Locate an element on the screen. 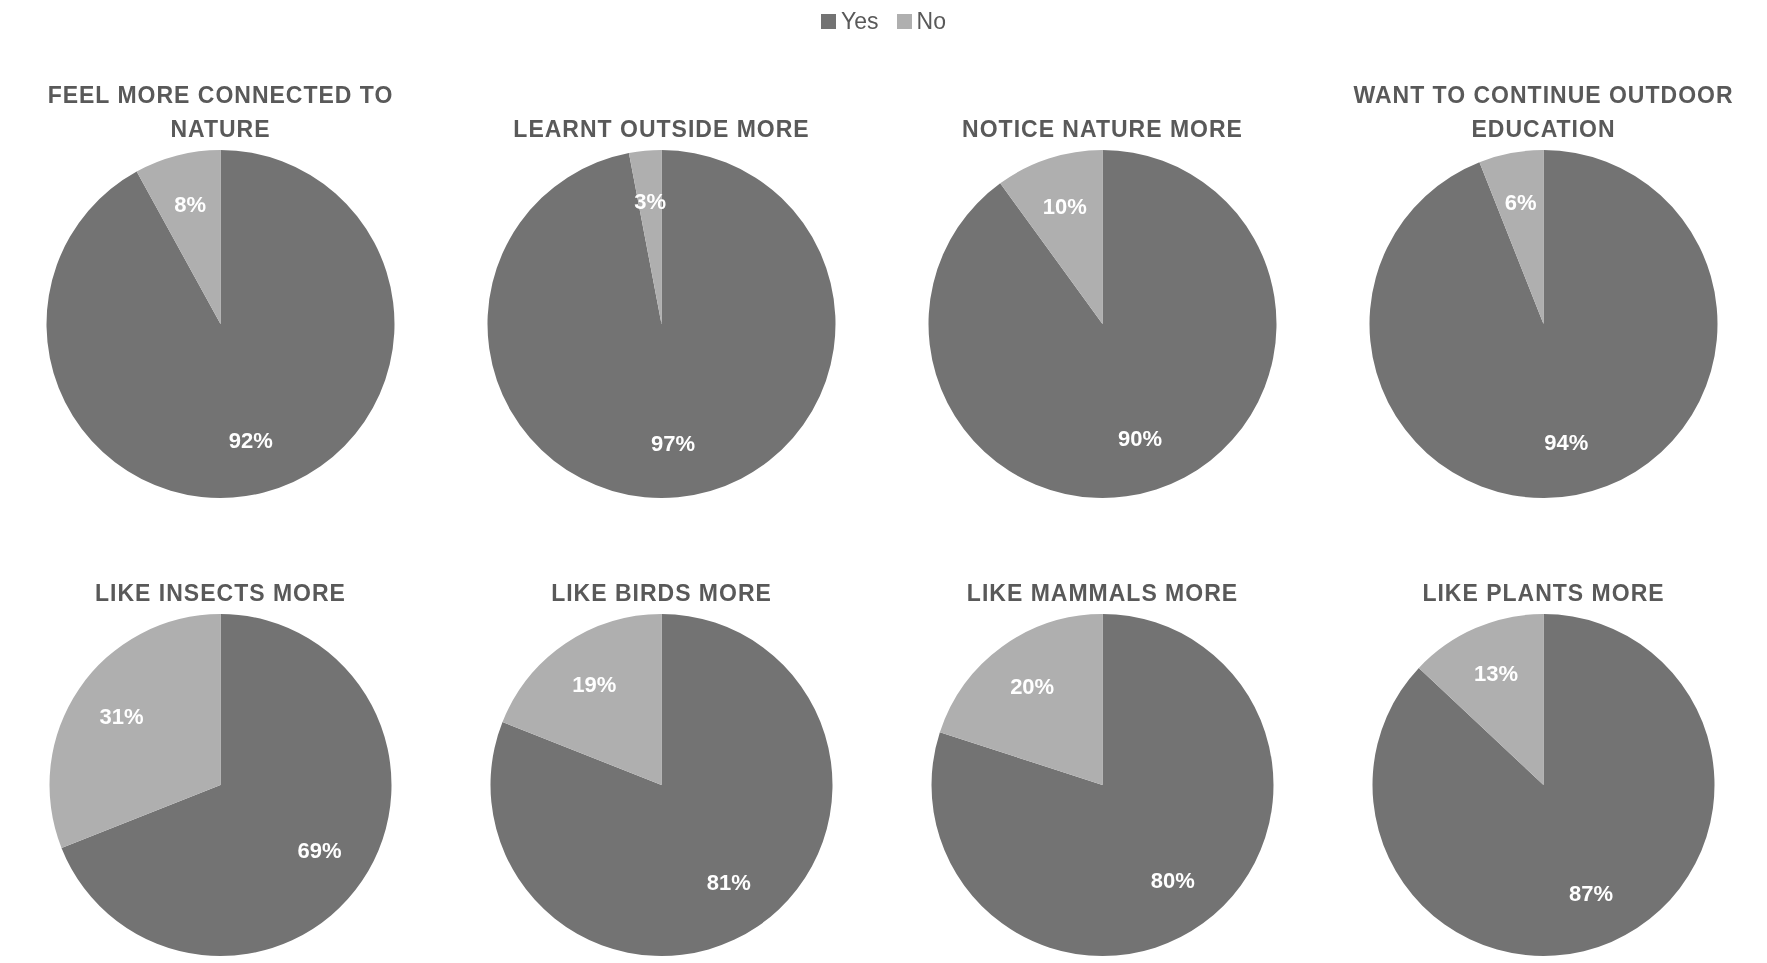 This screenshot has height=963, width=1767. data-label: 69% is located at coordinates (319, 851).